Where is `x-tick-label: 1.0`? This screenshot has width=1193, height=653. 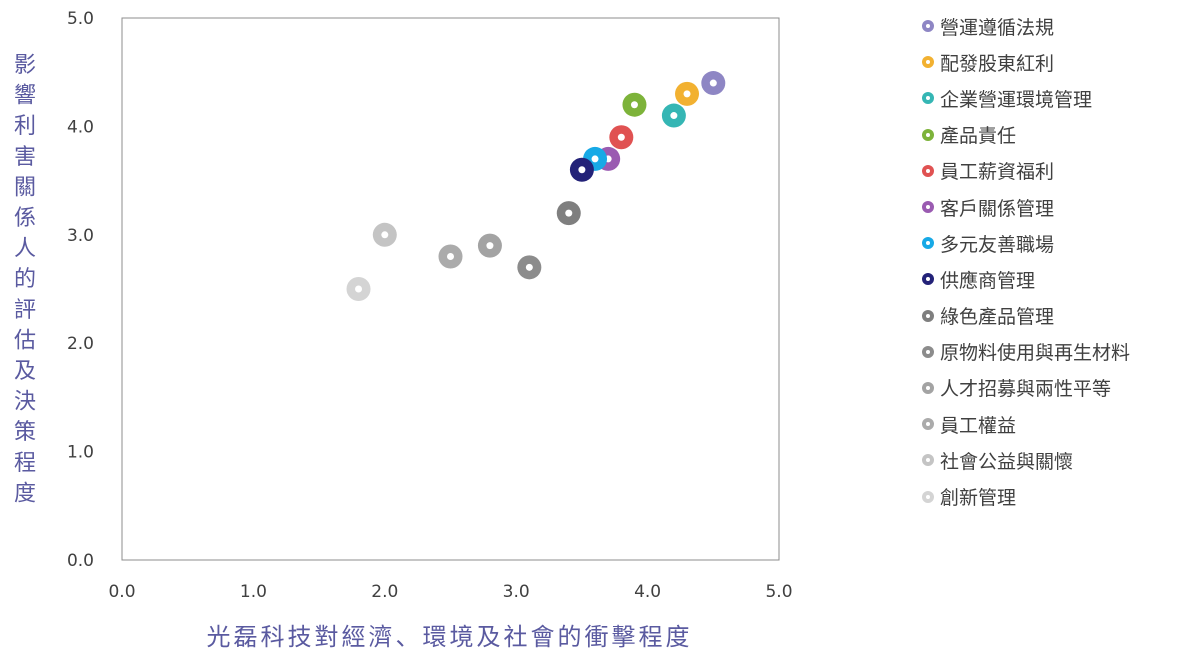 x-tick-label: 1.0 is located at coordinates (253, 592).